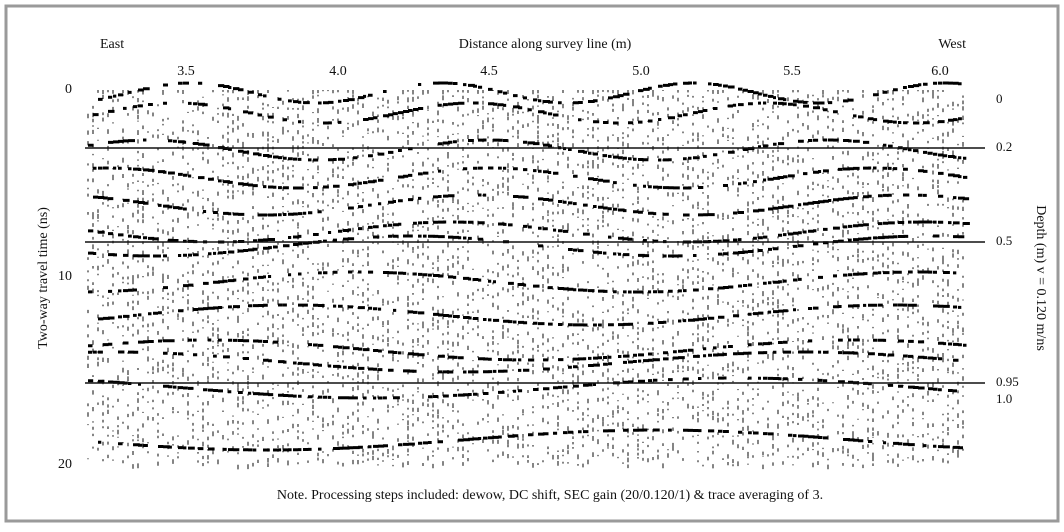 The width and height of the screenshot is (1064, 532). I want to click on x-tick-label: 5.0, so click(641, 71).